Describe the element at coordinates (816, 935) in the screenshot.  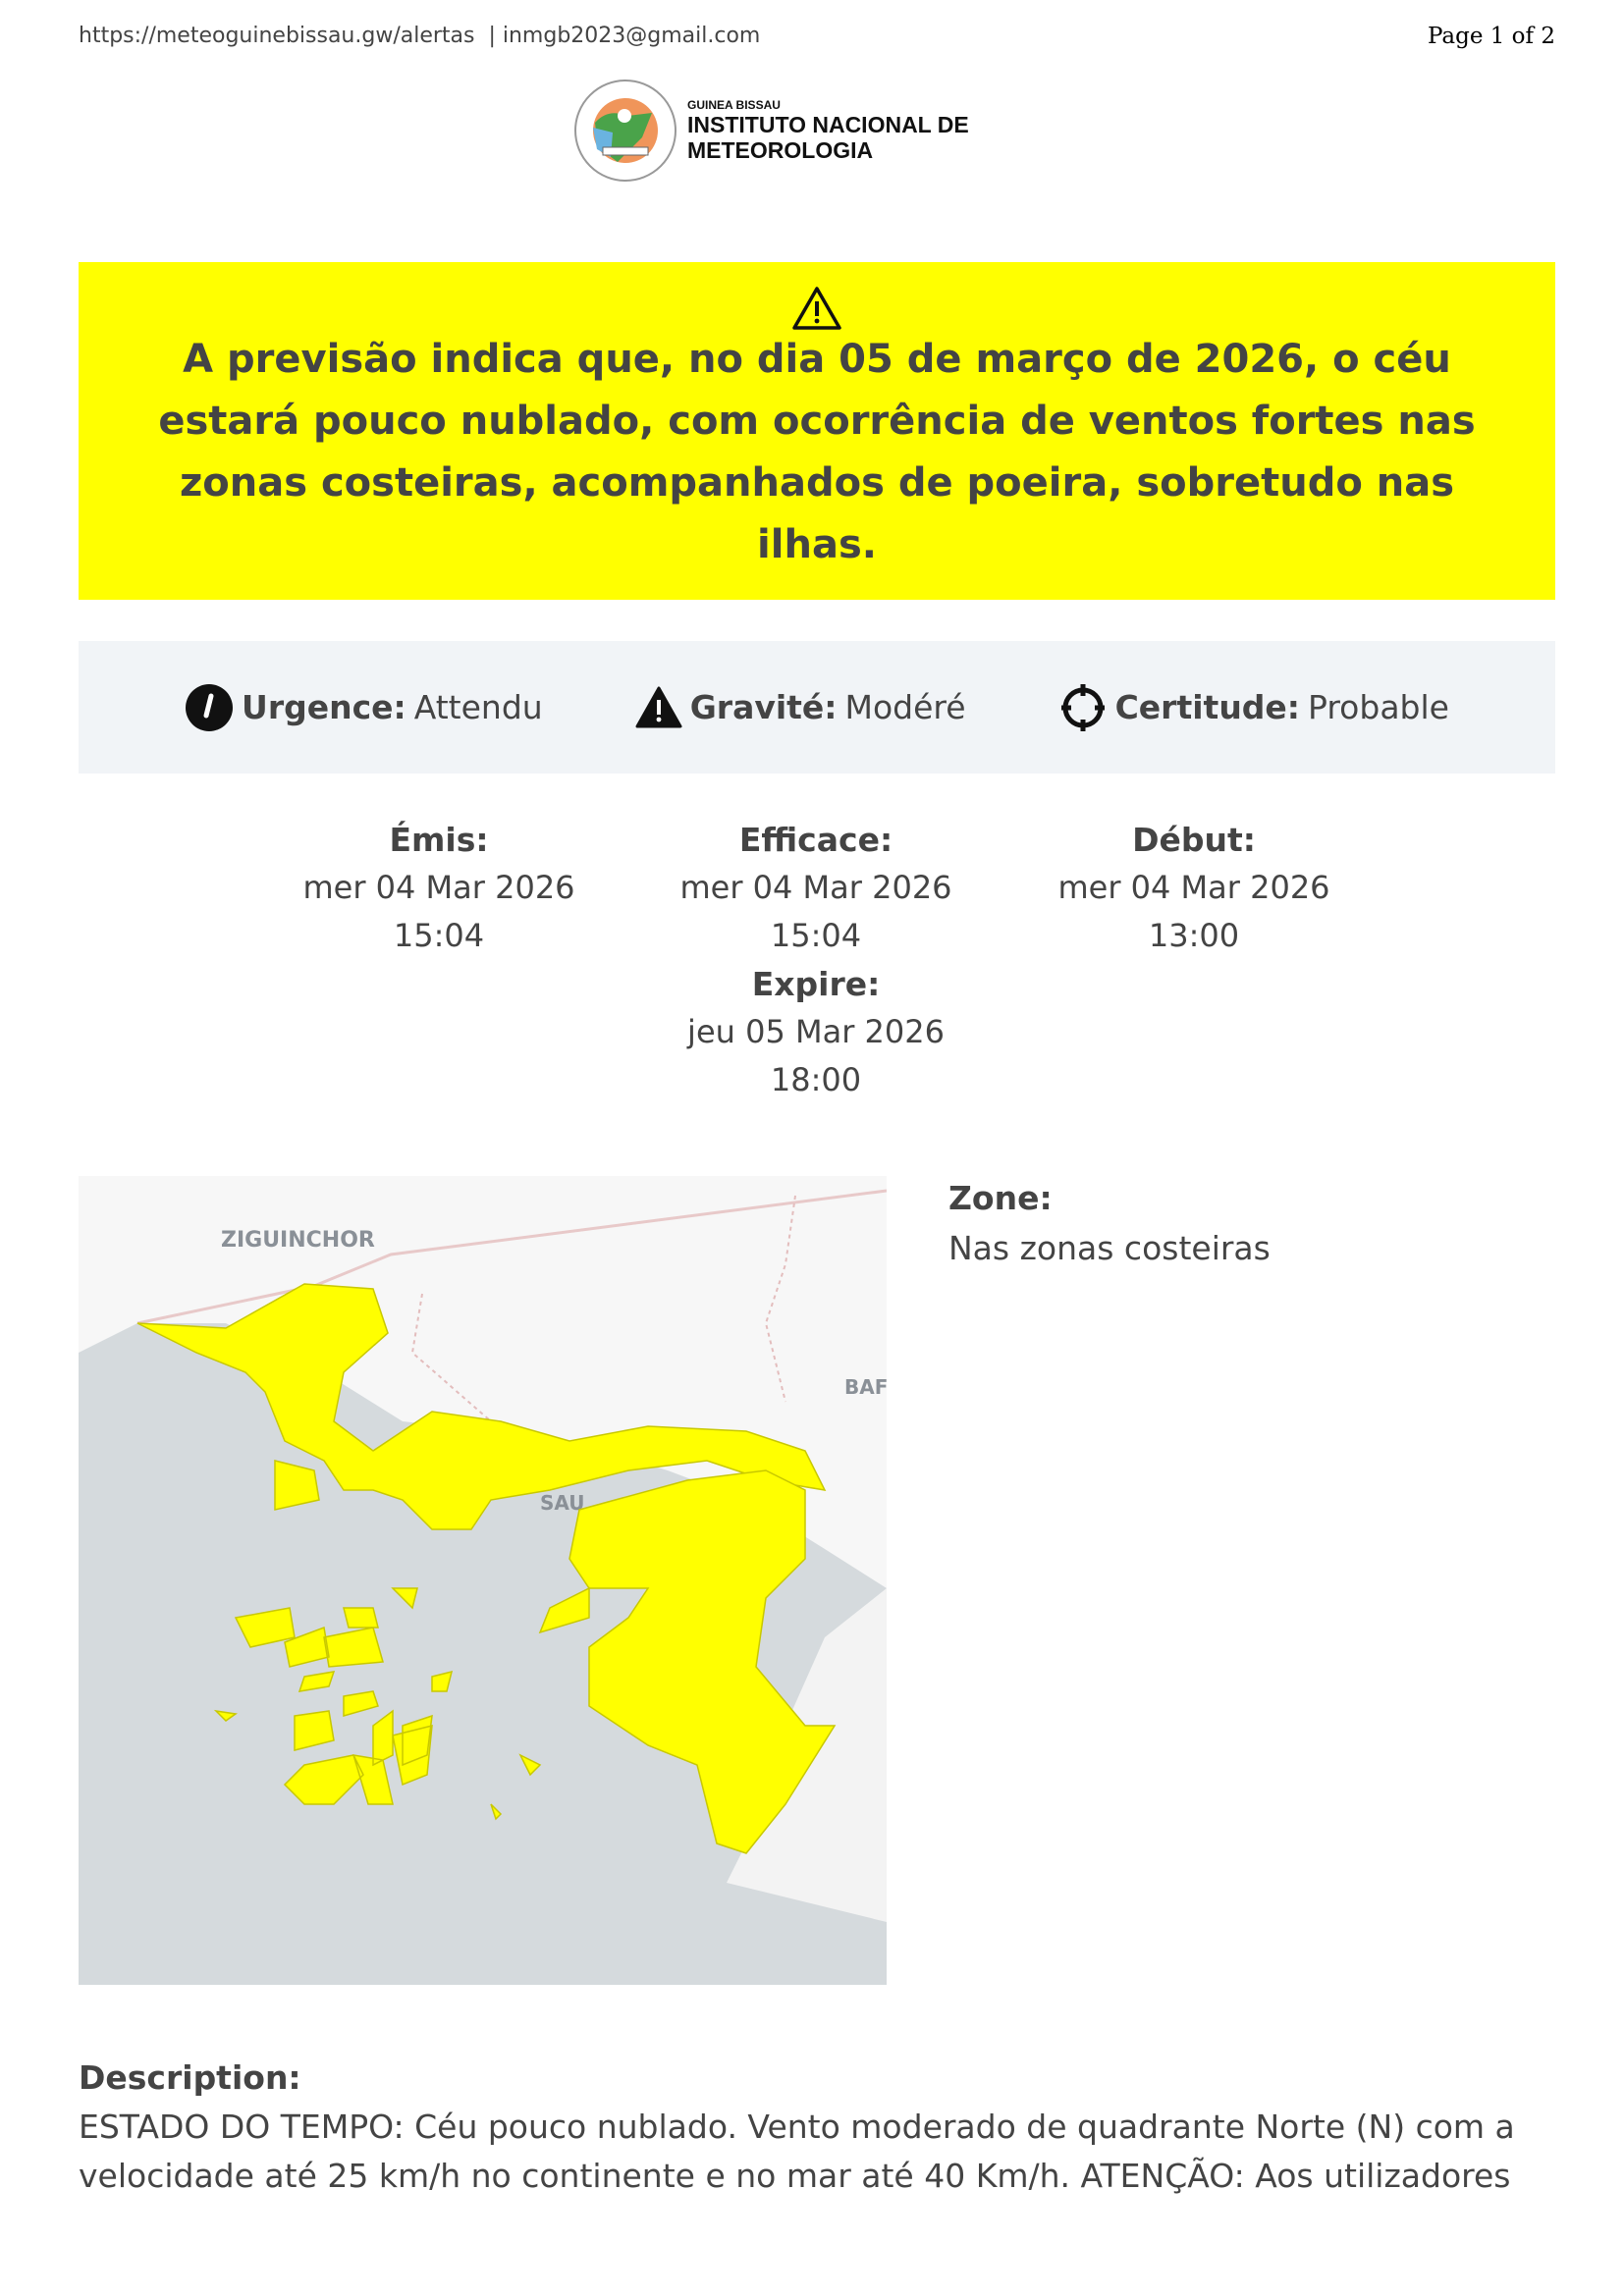
I see `effective-time: 15:04` at that location.